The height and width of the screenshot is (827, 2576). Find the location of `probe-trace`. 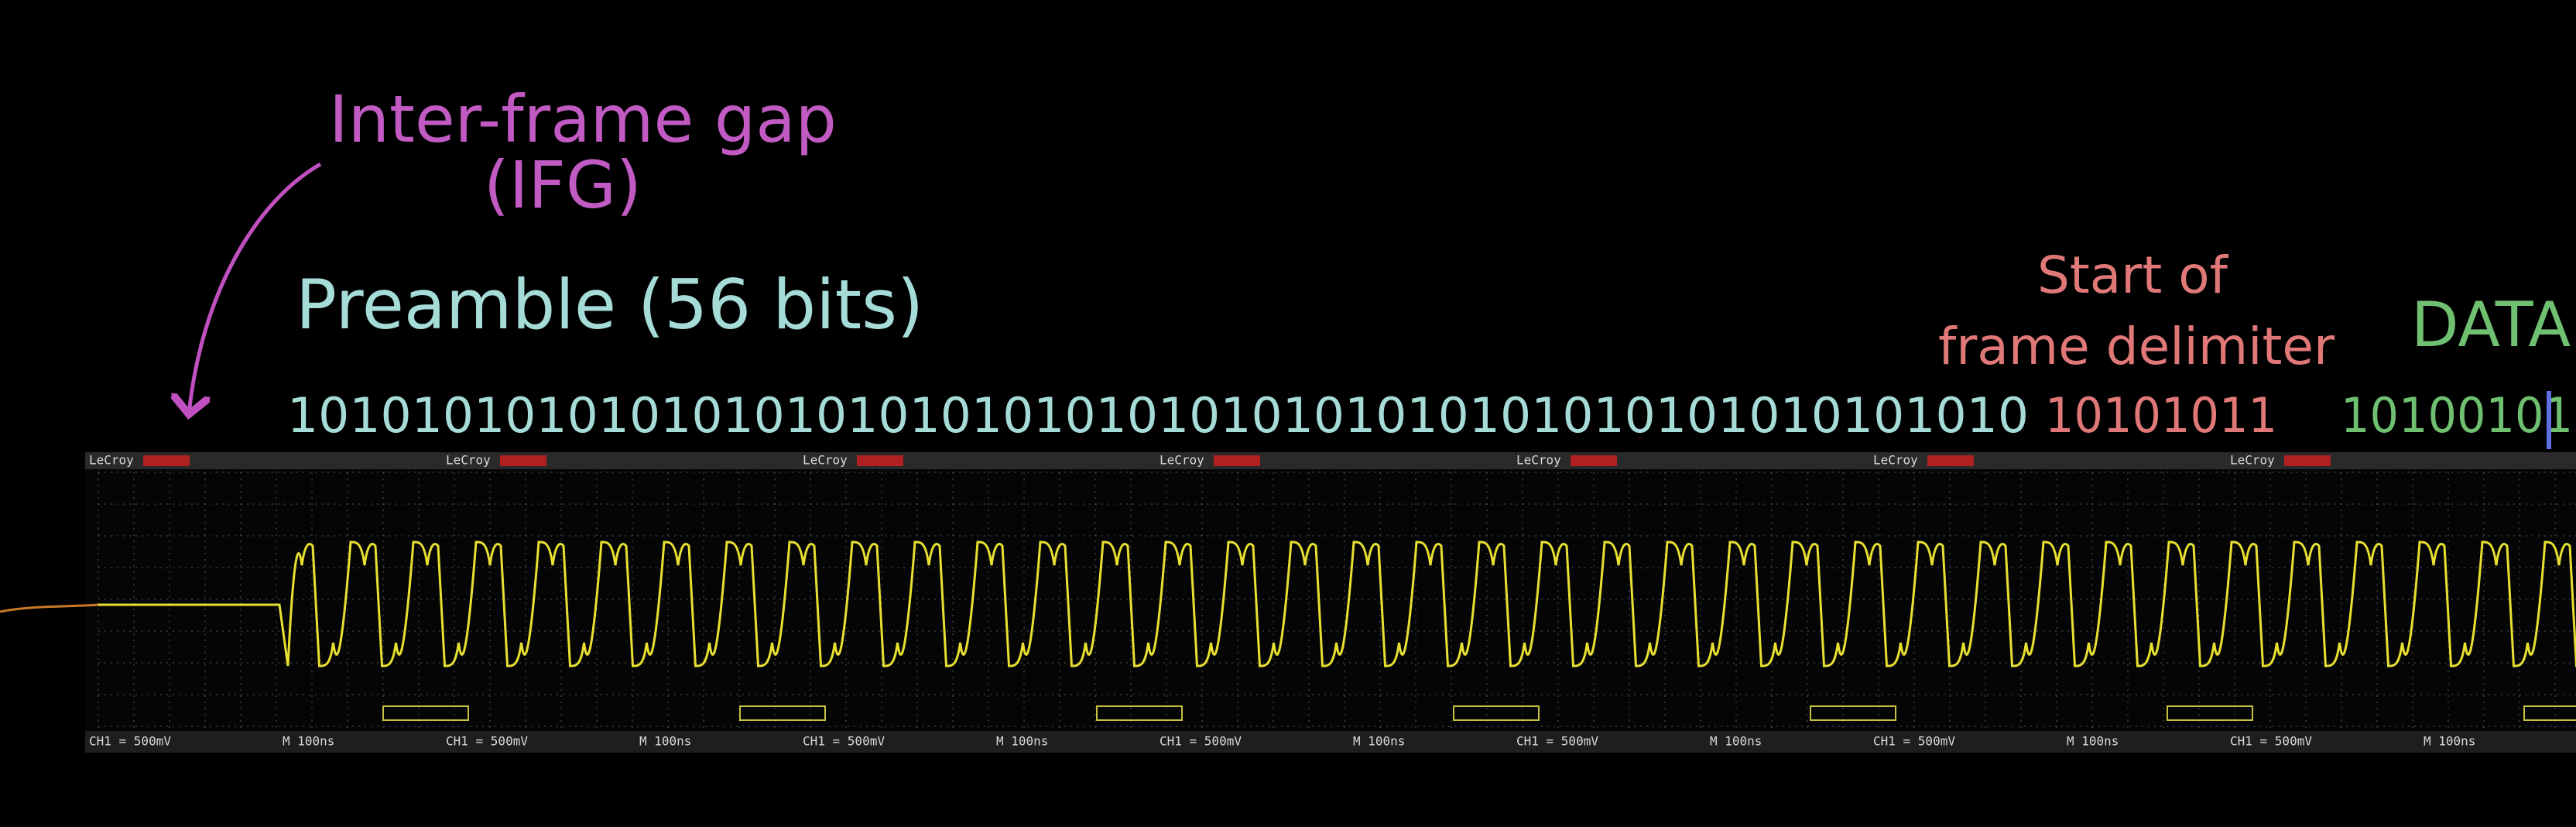

probe-trace is located at coordinates (50, 608).